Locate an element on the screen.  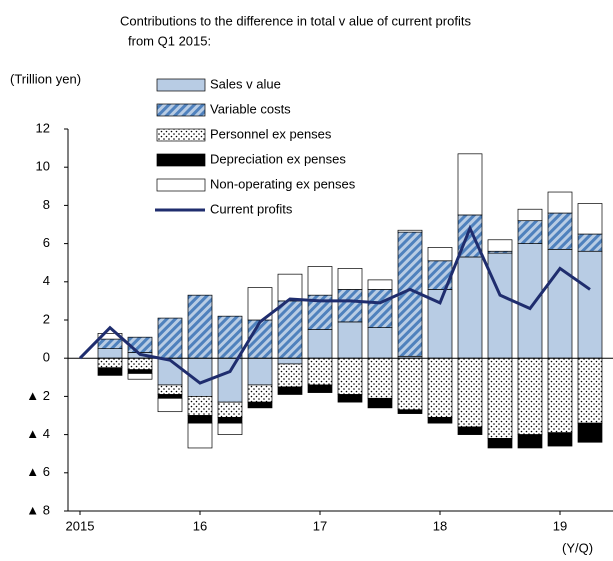
y-tick-label: 6 is located at coordinates (46, 242).